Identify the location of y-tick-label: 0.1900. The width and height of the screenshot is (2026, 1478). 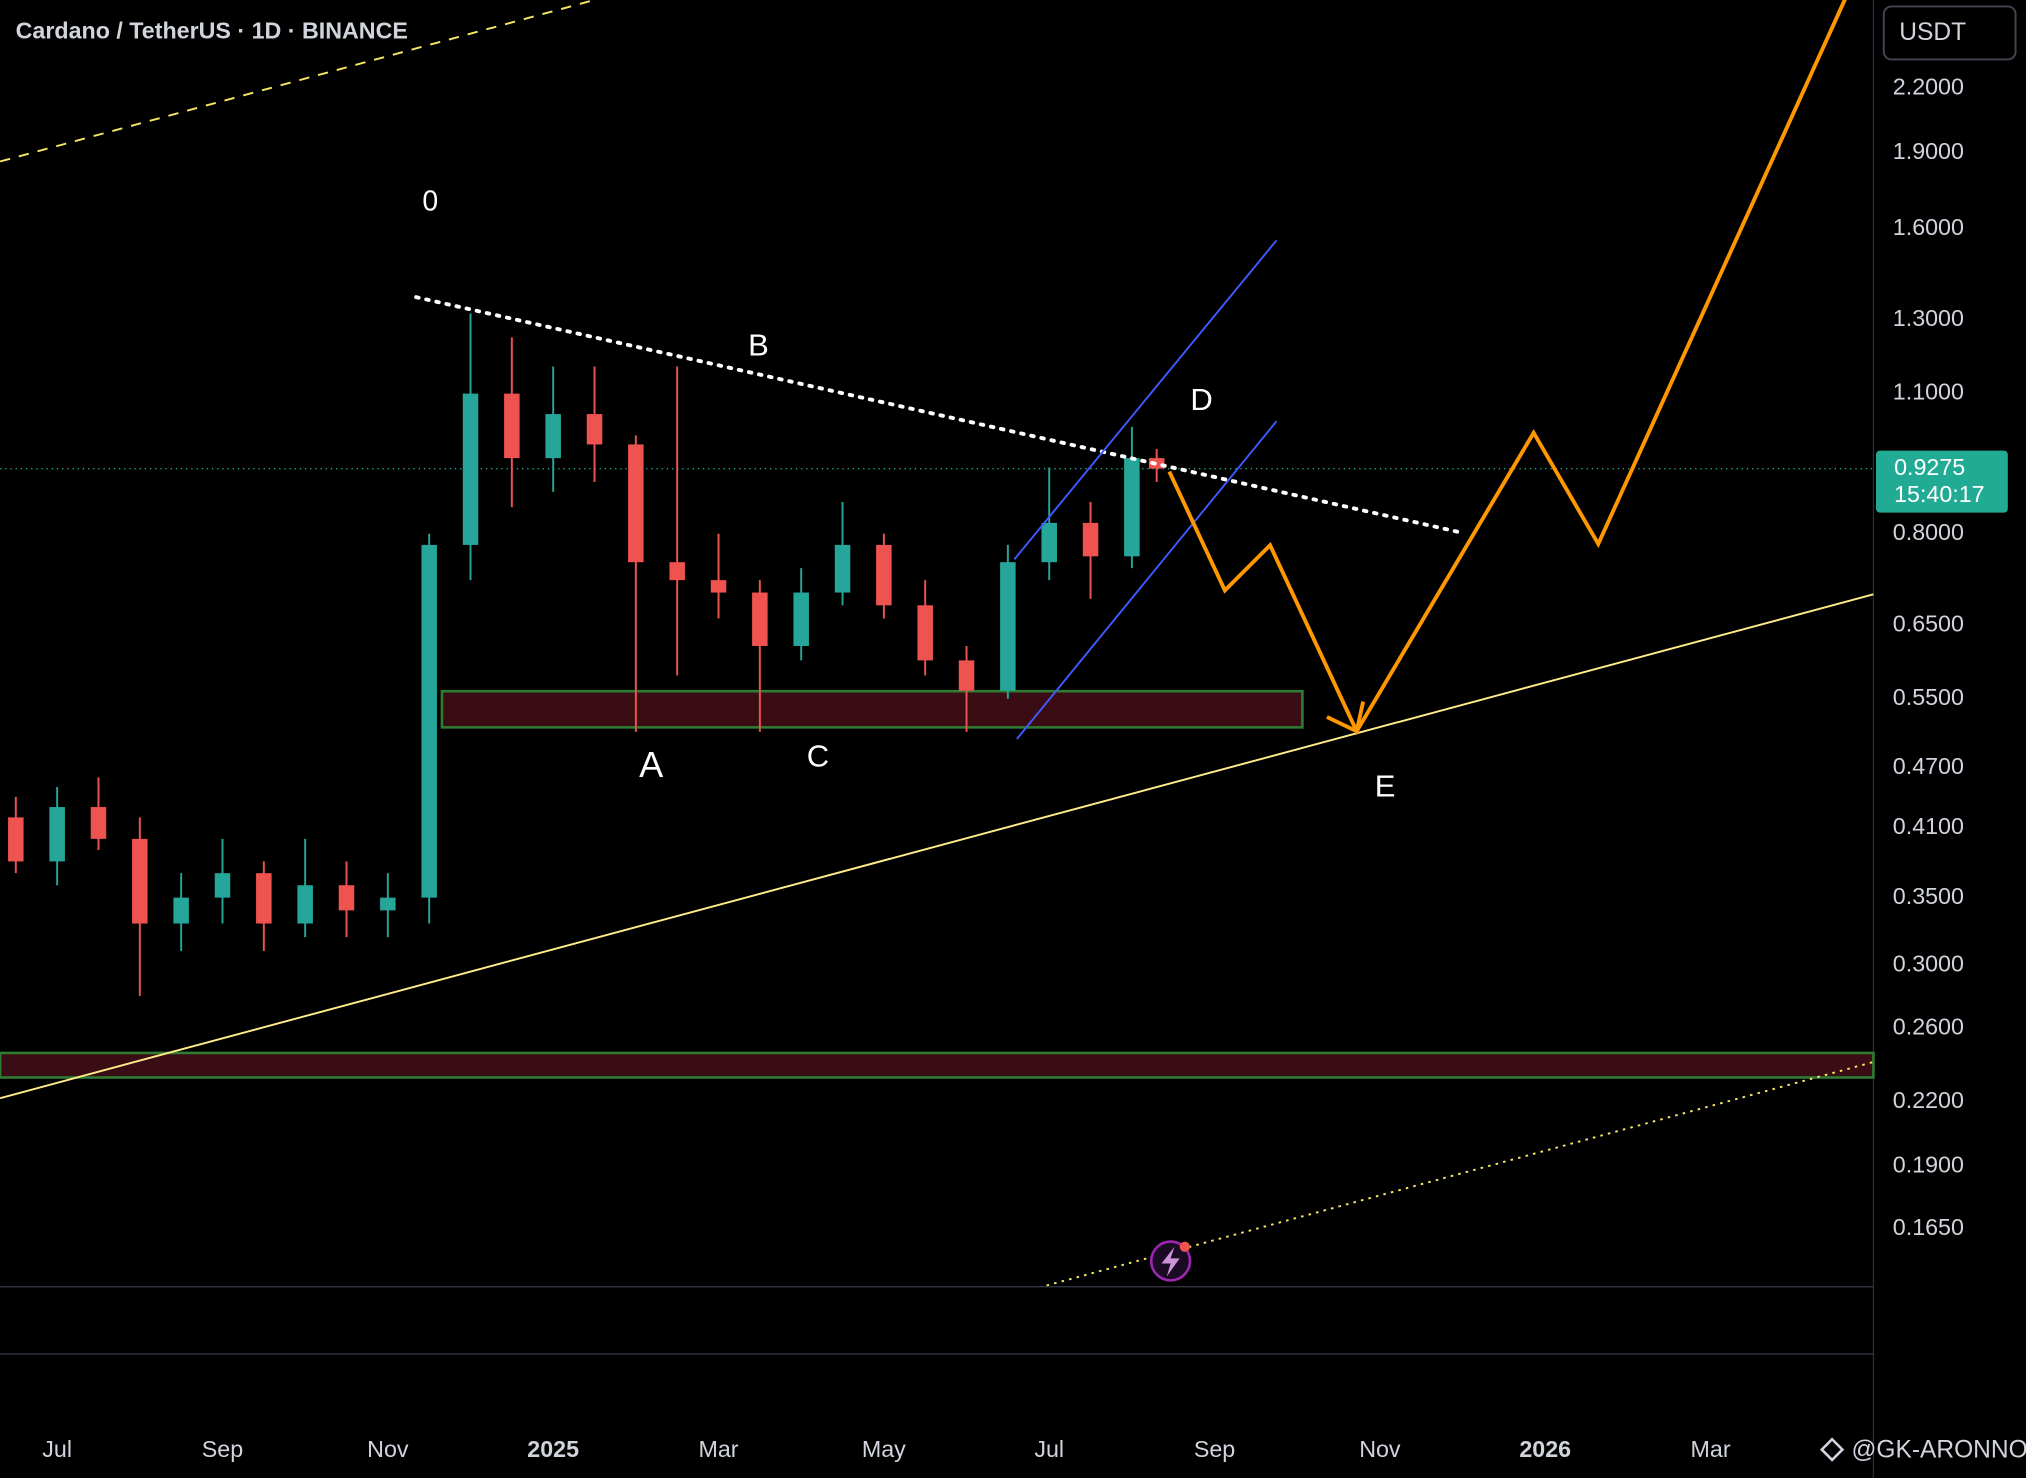
(1928, 1165).